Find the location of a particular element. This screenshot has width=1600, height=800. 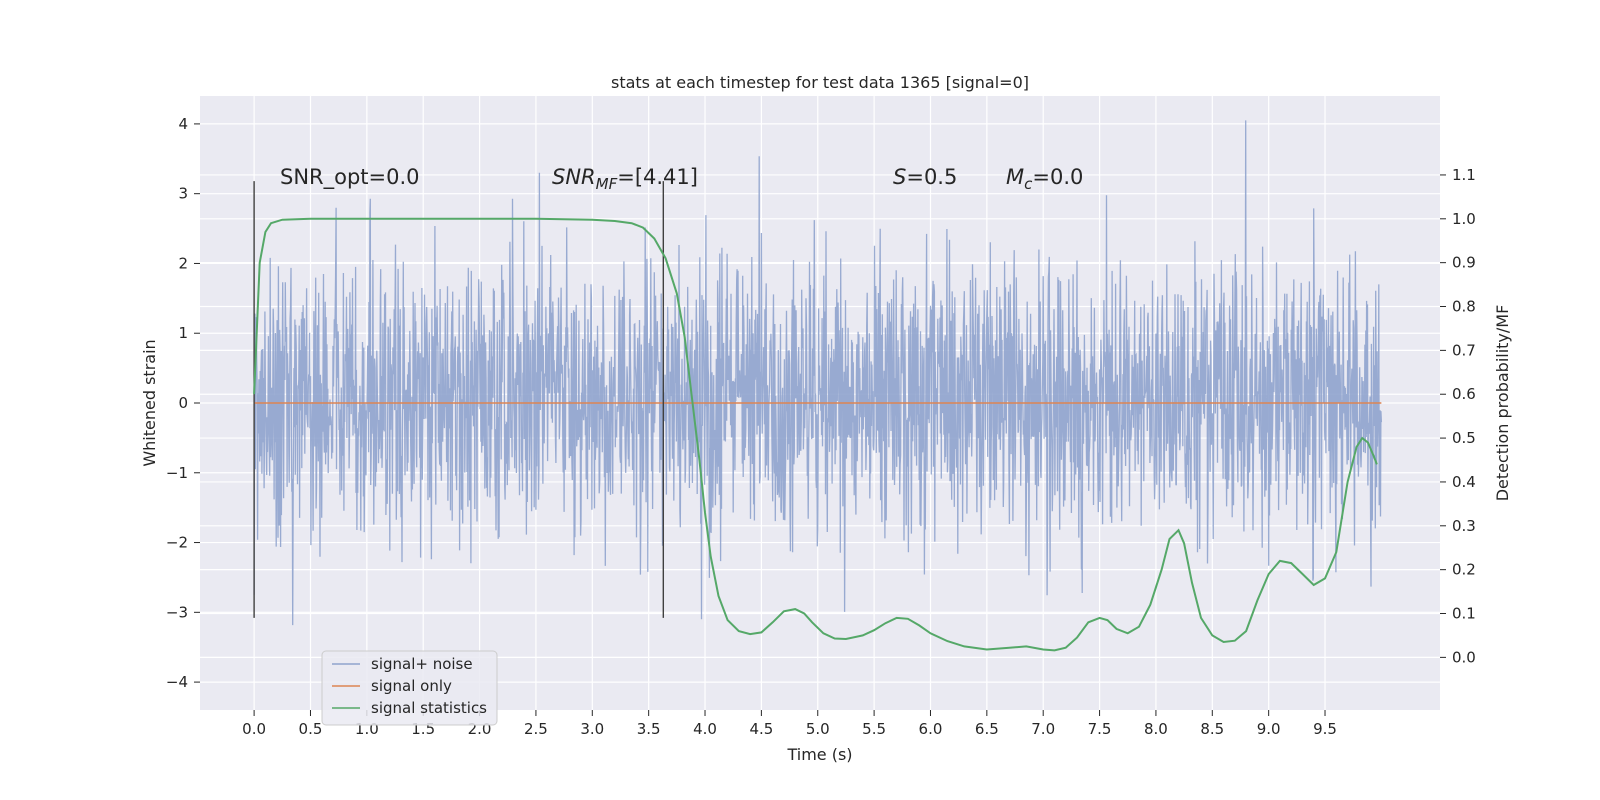

legend-label-signal-only: signal only is located at coordinates (411, 686).